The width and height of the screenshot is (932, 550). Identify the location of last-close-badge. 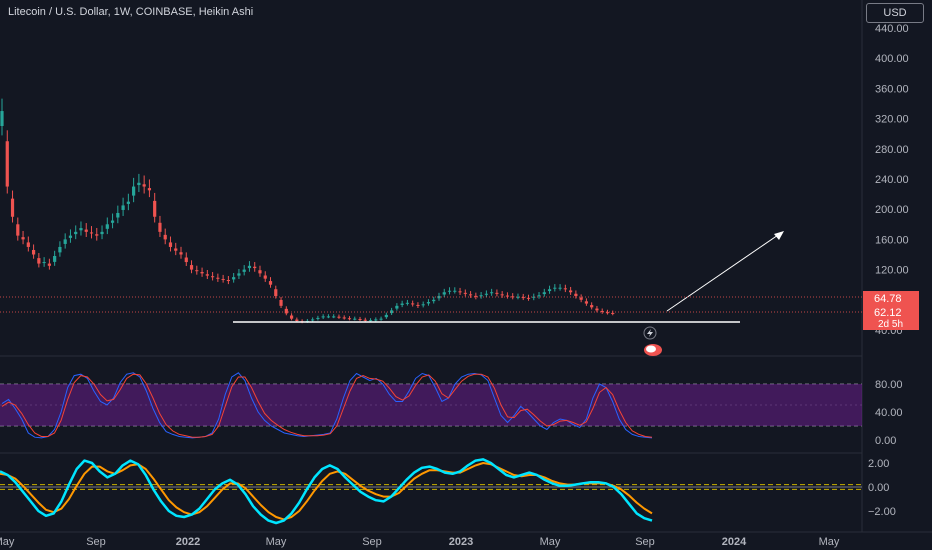
(891, 298).